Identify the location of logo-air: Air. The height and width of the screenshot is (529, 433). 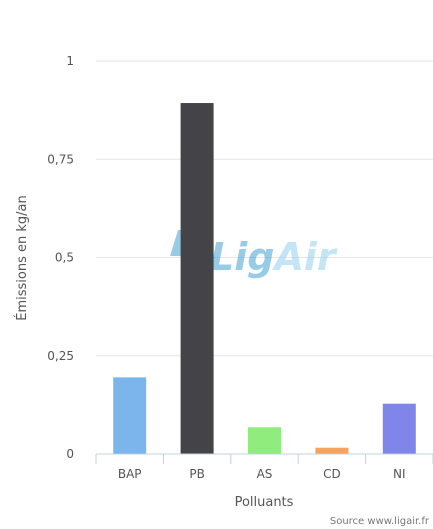
(304, 257).